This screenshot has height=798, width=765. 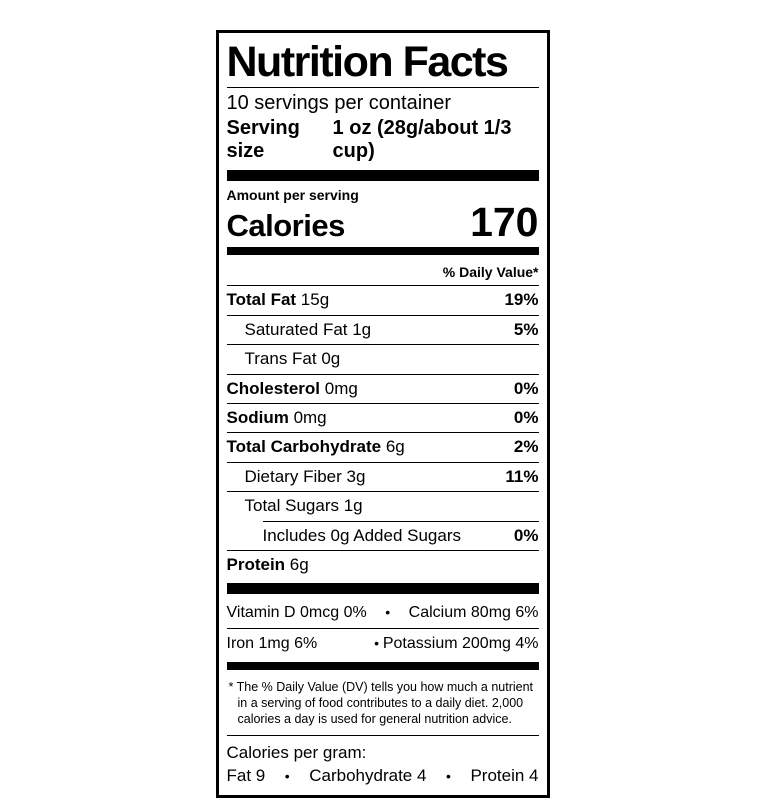 I want to click on nutrient-name: Total Fat 15g, so click(x=278, y=300).